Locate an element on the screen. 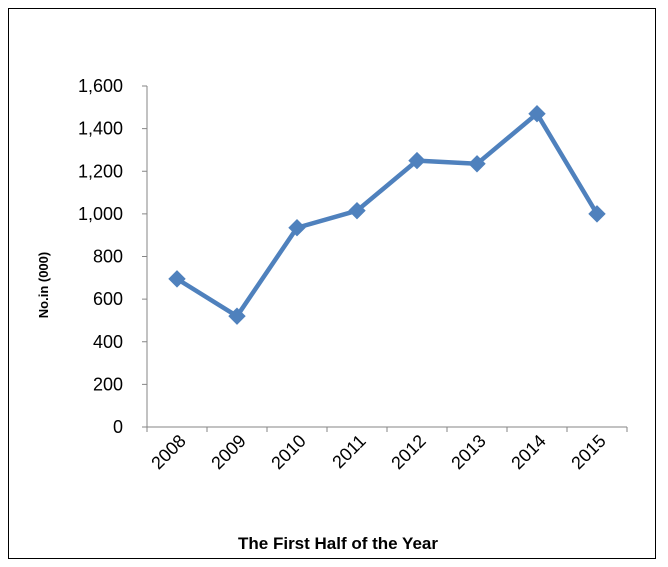  x-tick-label: 2012 is located at coordinates (408, 452).